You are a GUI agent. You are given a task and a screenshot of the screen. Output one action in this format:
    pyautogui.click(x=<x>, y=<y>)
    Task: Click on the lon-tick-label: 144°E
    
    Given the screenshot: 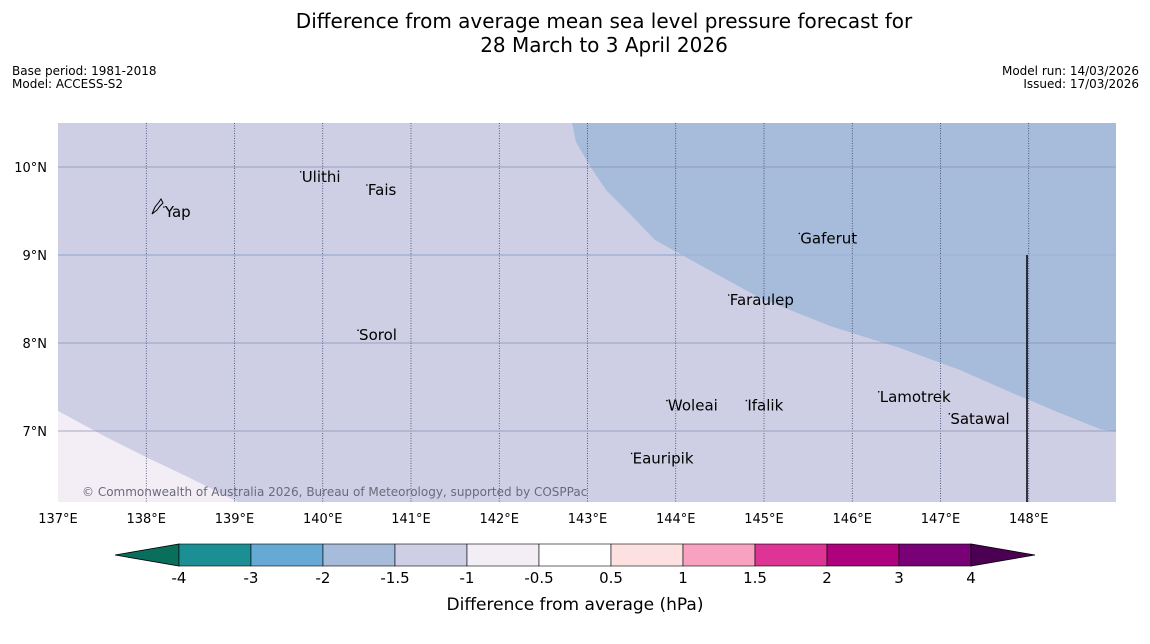 What is the action you would take?
    pyautogui.click(x=676, y=519)
    